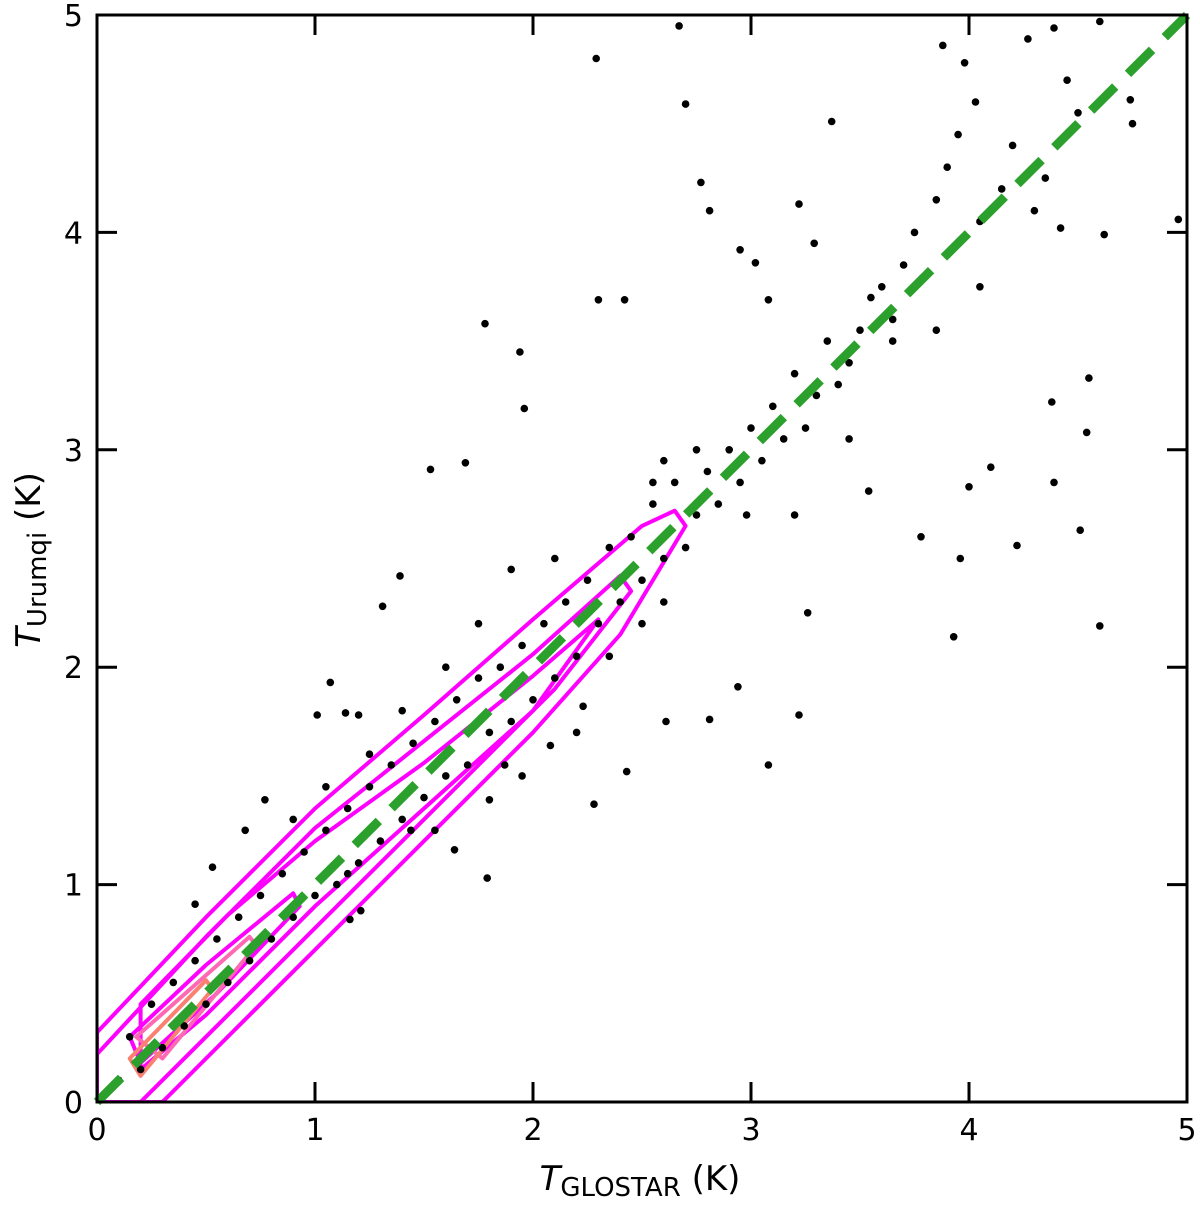 The image size is (1200, 1205). I want to click on y-tick-label: 4, so click(73, 233).